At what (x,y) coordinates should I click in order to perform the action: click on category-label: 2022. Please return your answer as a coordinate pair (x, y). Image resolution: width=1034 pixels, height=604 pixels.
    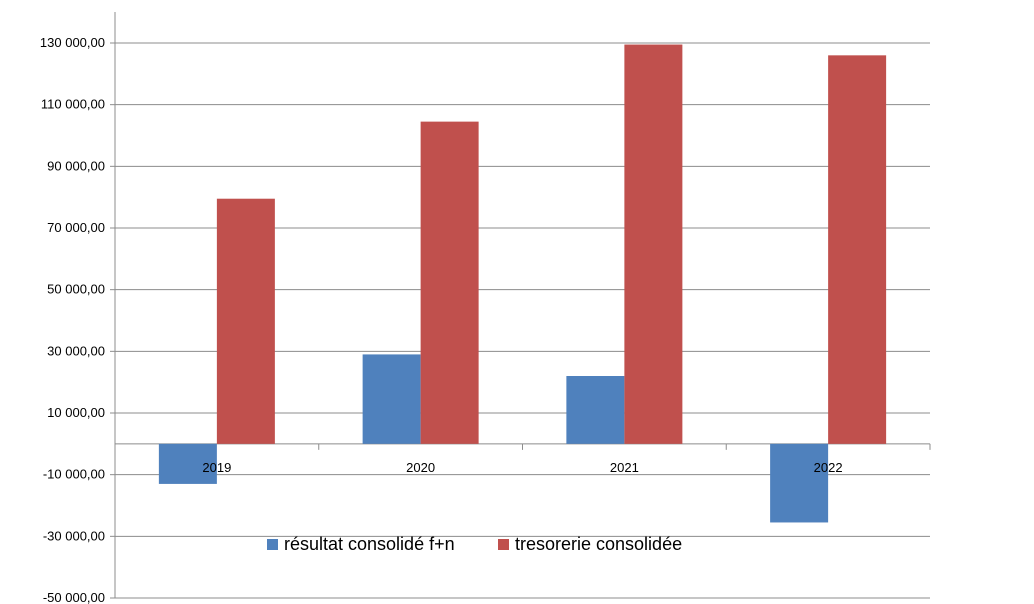
    Looking at the image, I should click on (828, 467).